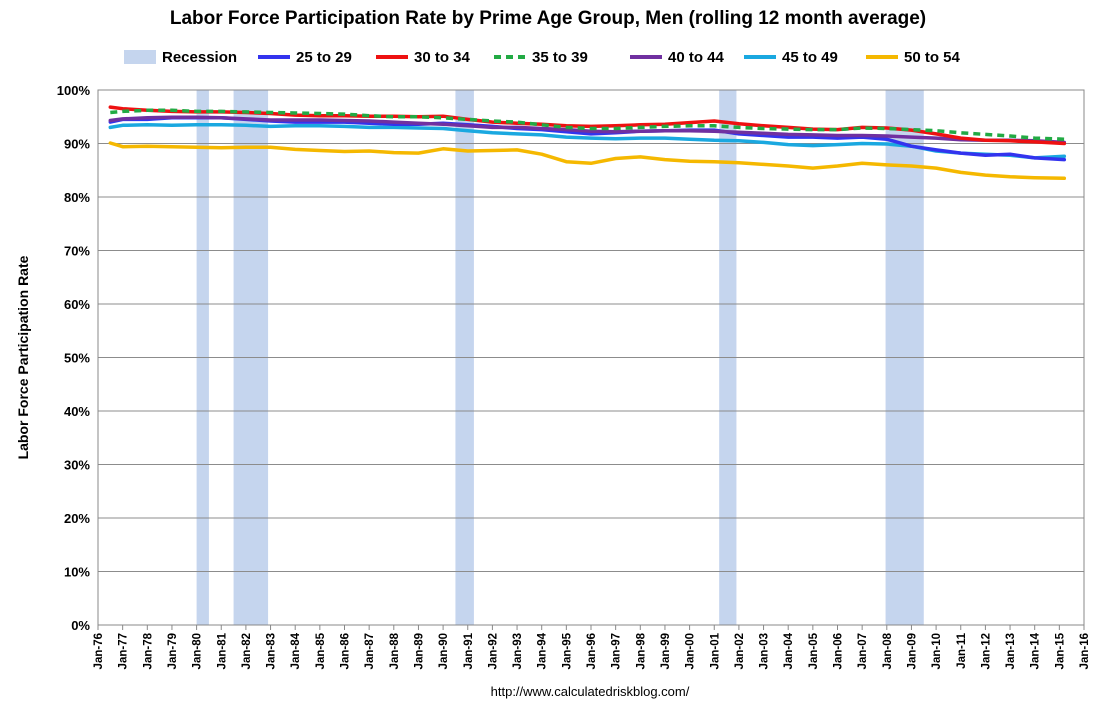  I want to click on series-lines, so click(587, 143).